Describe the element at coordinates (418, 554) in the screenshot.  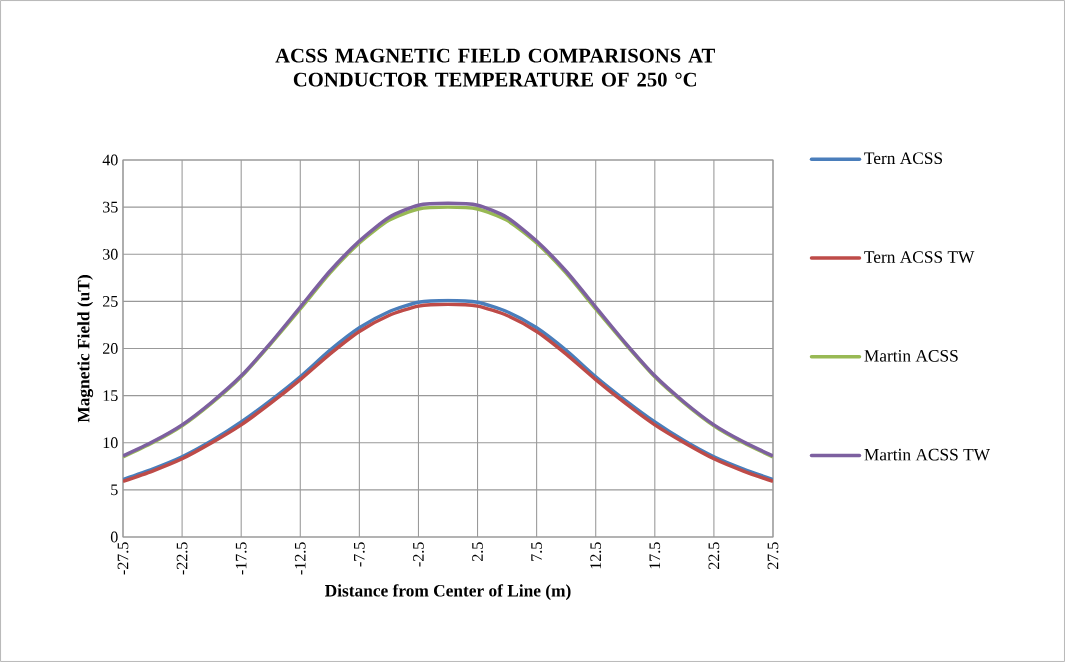
I see `x-tick-label: -2.5` at that location.